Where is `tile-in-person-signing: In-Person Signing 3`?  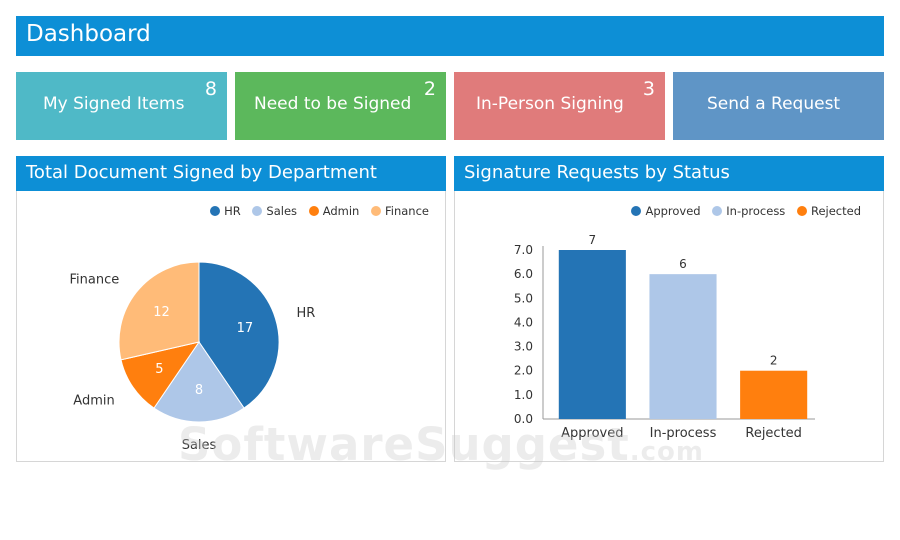
tile-in-person-signing: In-Person Signing 3 is located at coordinates (559, 106).